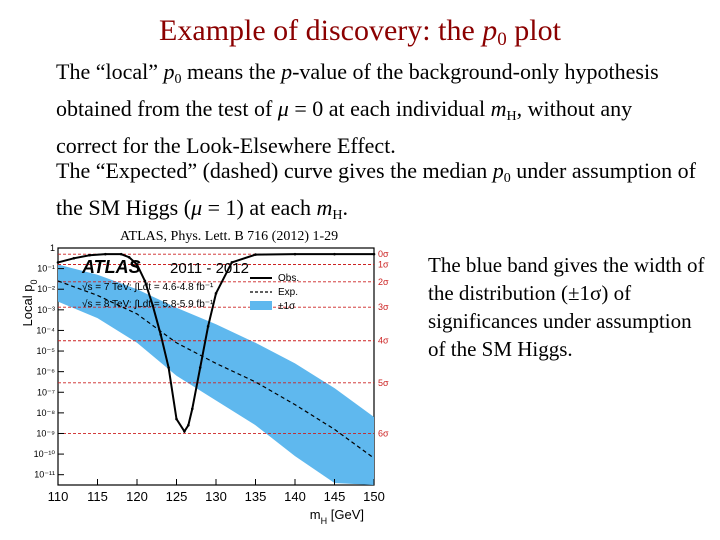  Describe the element at coordinates (45, 454) in the screenshot. I see `y-tick-label: 10⁻¹⁰` at that location.